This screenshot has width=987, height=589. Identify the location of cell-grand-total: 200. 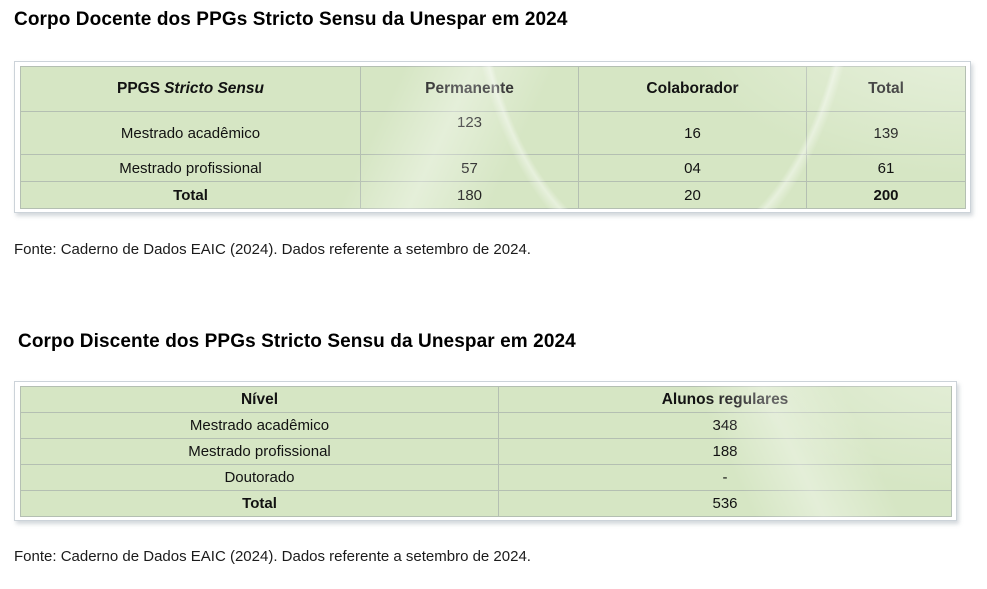
(886, 195).